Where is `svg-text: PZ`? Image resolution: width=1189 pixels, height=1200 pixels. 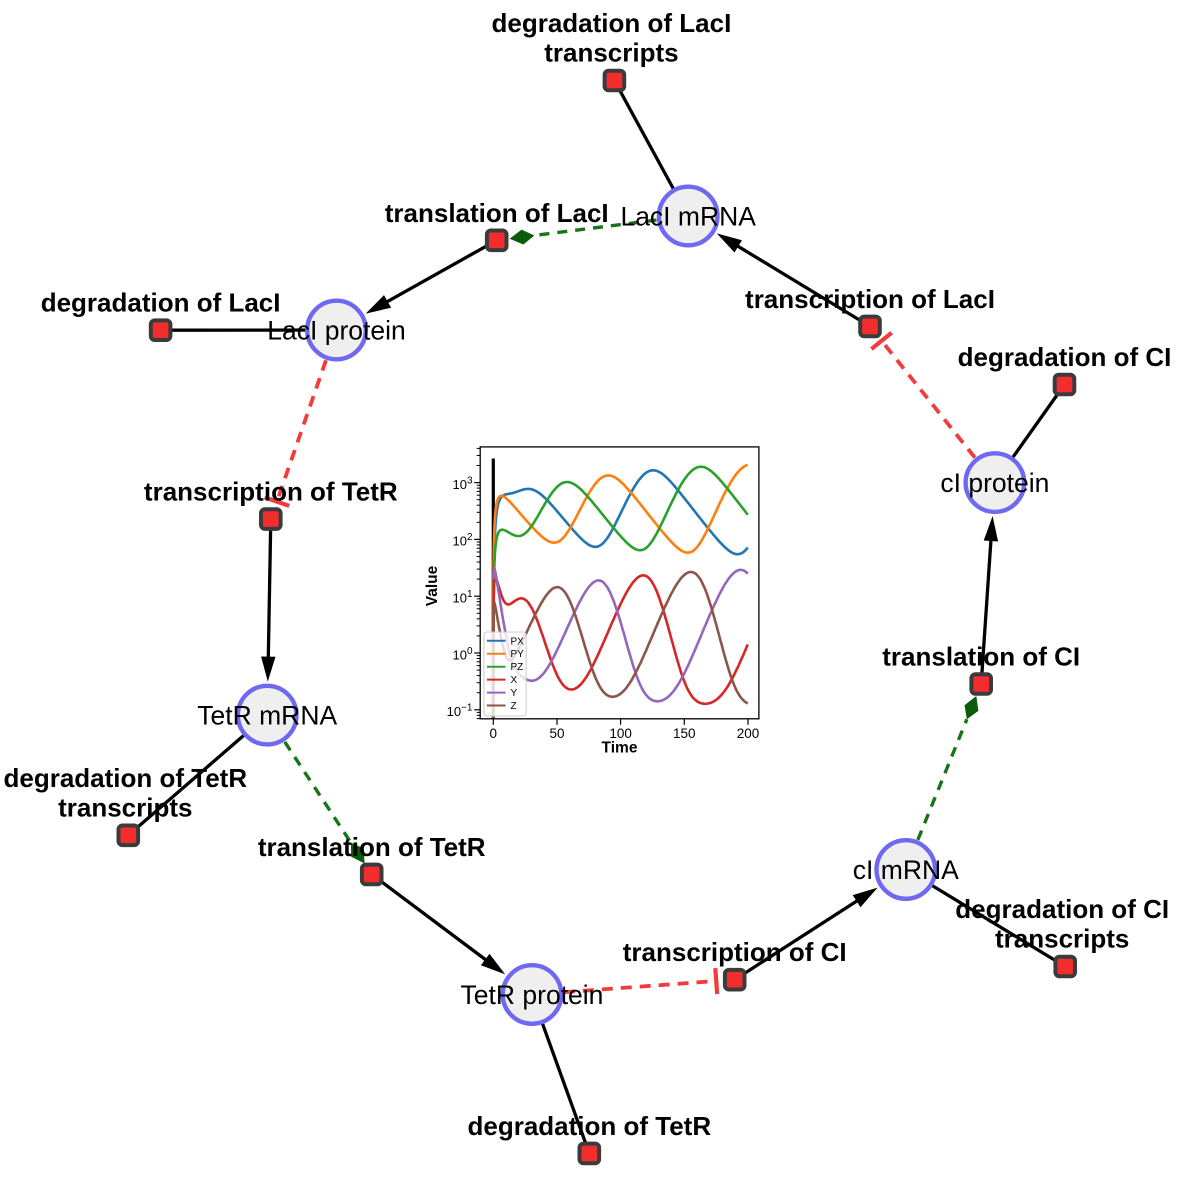
svg-text: PZ is located at coordinates (517, 667).